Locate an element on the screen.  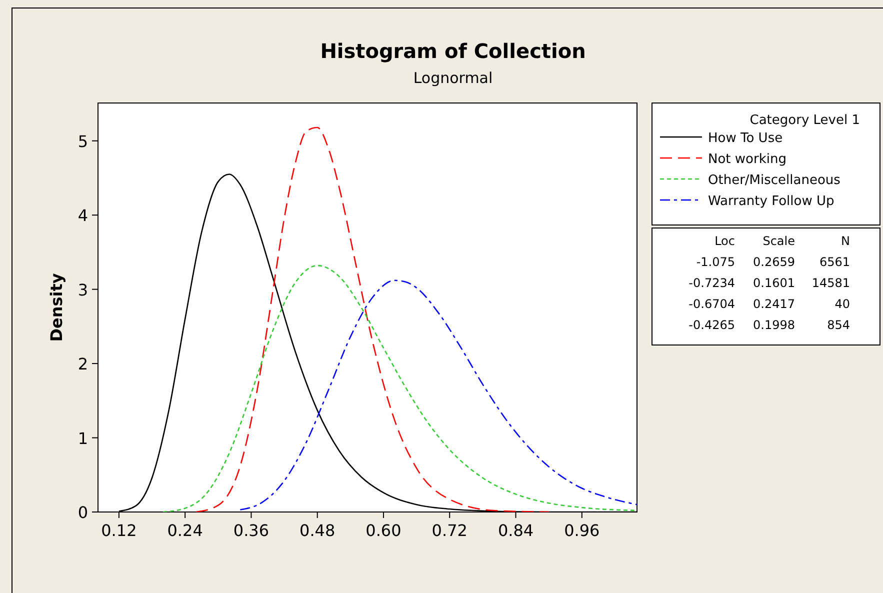
legend-label: Warranty Follow Up is located at coordinates (771, 201).